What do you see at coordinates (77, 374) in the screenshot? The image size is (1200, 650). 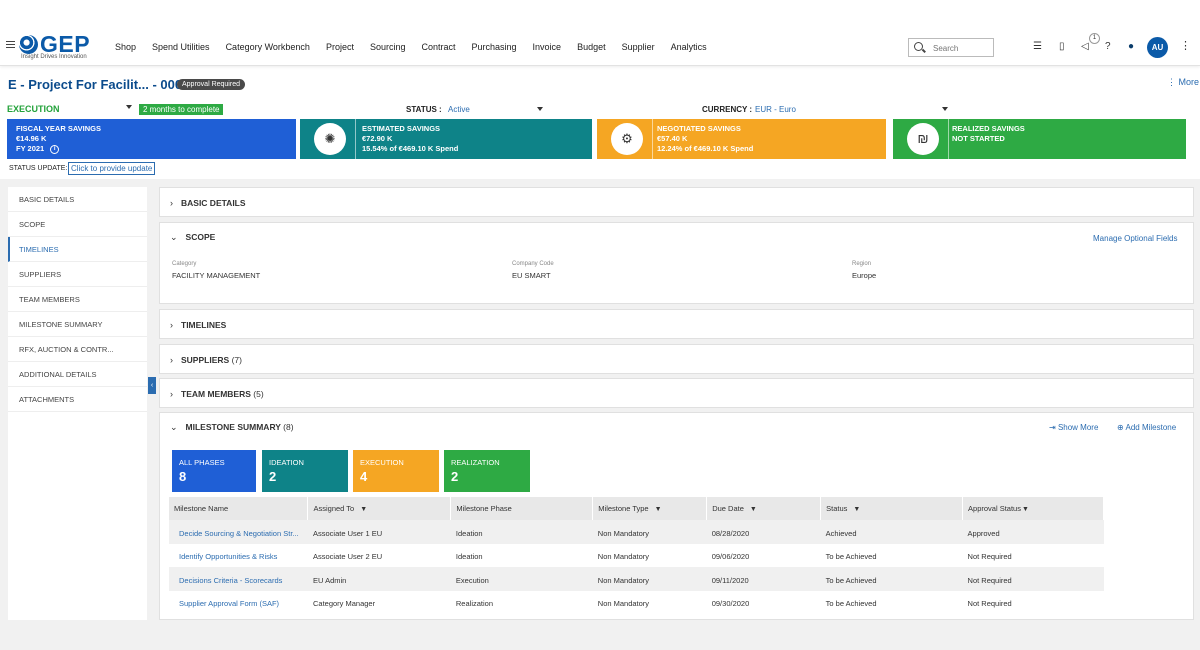 I see `sidebar-item-additional-details: ADDITIONAL DETAILS` at bounding box center [77, 374].